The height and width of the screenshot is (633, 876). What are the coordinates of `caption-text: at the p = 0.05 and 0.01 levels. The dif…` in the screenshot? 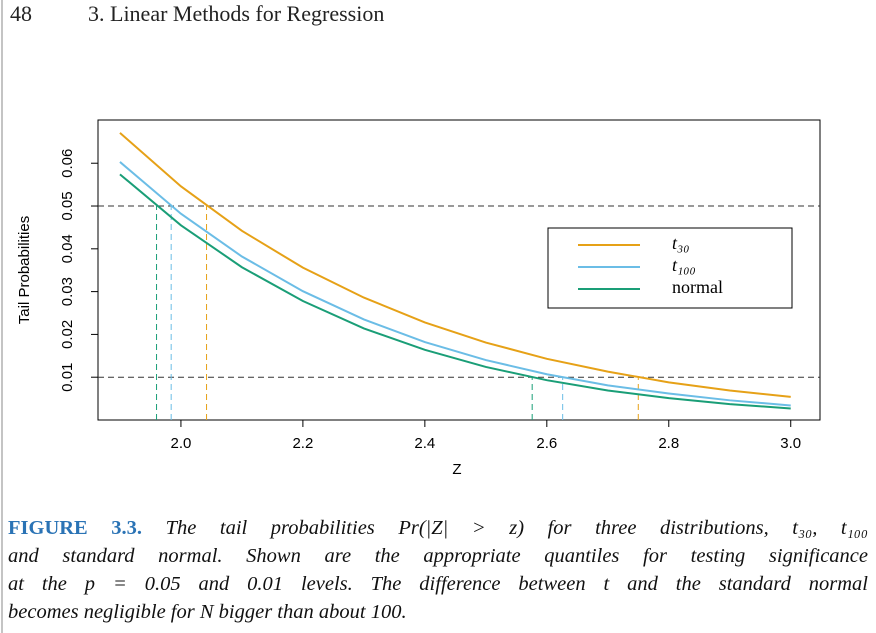 It's located at (438, 584).